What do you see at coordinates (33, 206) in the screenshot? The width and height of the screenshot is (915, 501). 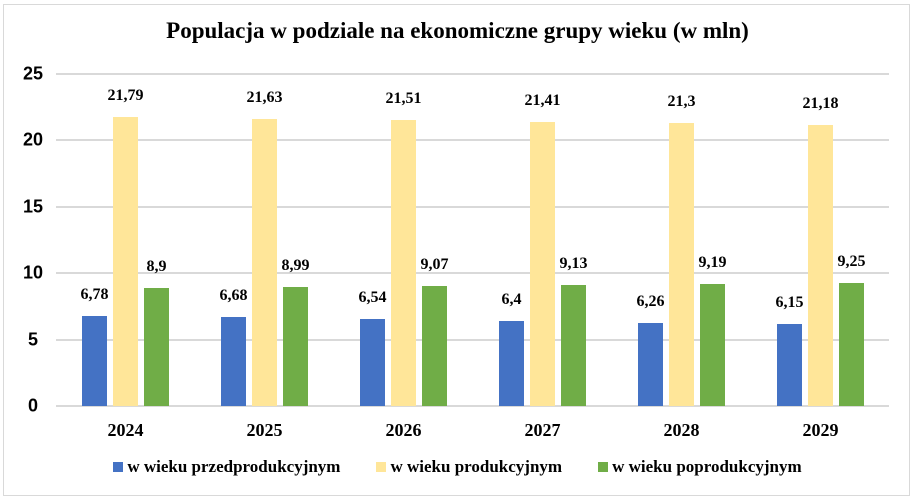 I see `y-tick-label: 15` at bounding box center [33, 206].